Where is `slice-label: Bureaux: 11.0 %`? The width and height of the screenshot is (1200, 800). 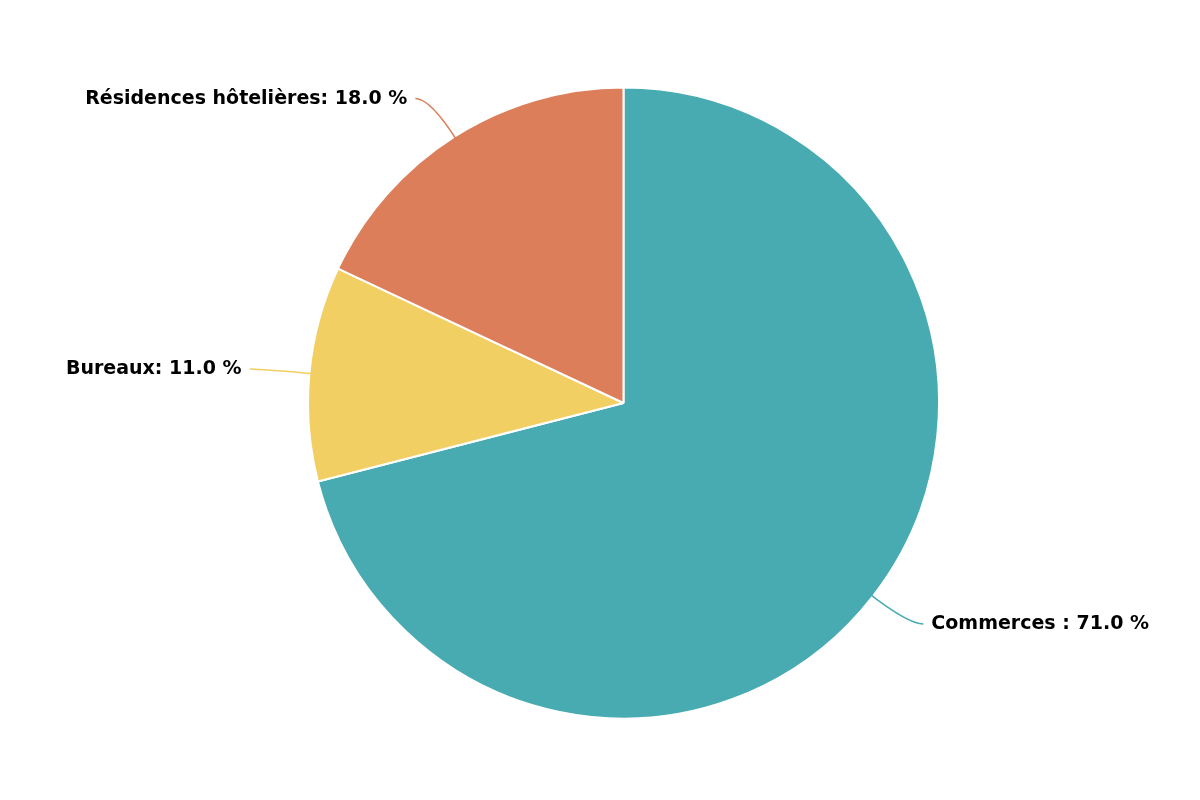 slice-label: Bureaux: 11.0 % is located at coordinates (153, 367).